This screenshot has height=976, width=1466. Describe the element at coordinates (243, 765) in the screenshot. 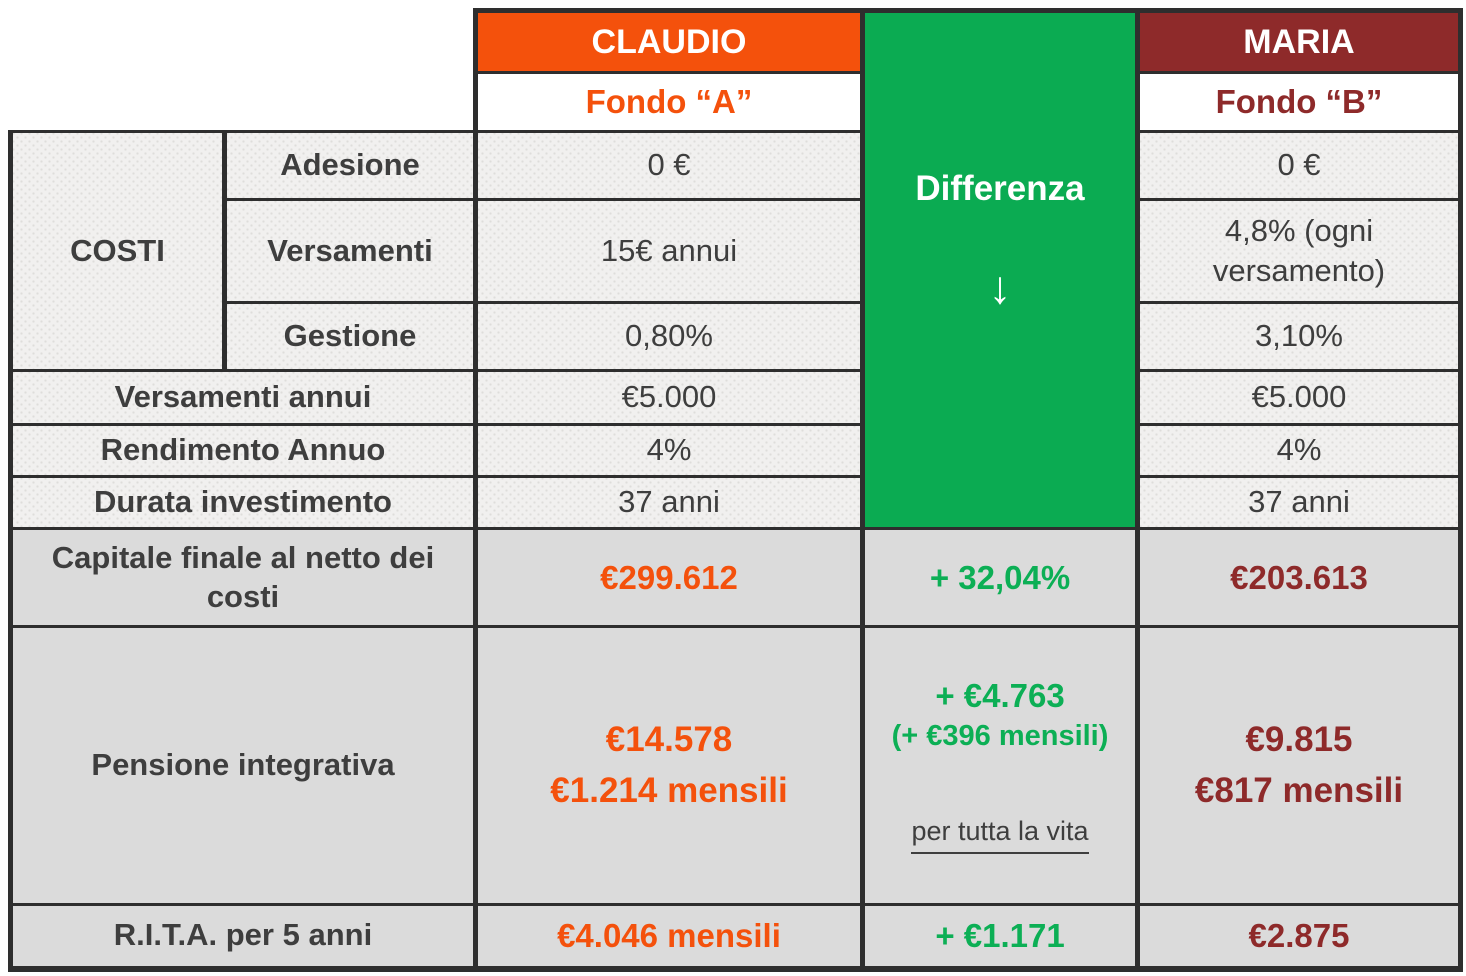

I see `pensione-label: Pensione integrativa` at that location.